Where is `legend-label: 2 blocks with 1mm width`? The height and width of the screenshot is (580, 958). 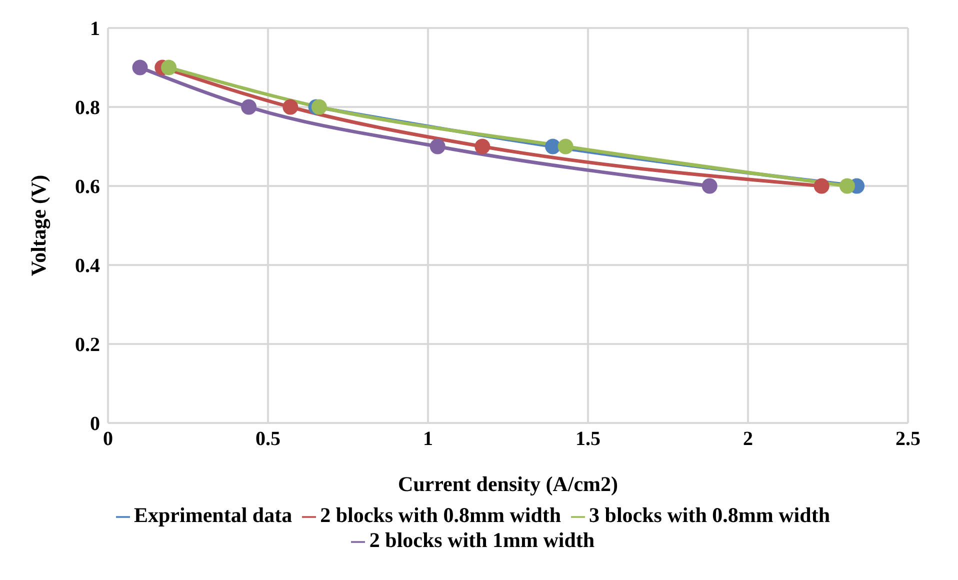 legend-label: 2 blocks with 1mm width is located at coordinates (482, 540).